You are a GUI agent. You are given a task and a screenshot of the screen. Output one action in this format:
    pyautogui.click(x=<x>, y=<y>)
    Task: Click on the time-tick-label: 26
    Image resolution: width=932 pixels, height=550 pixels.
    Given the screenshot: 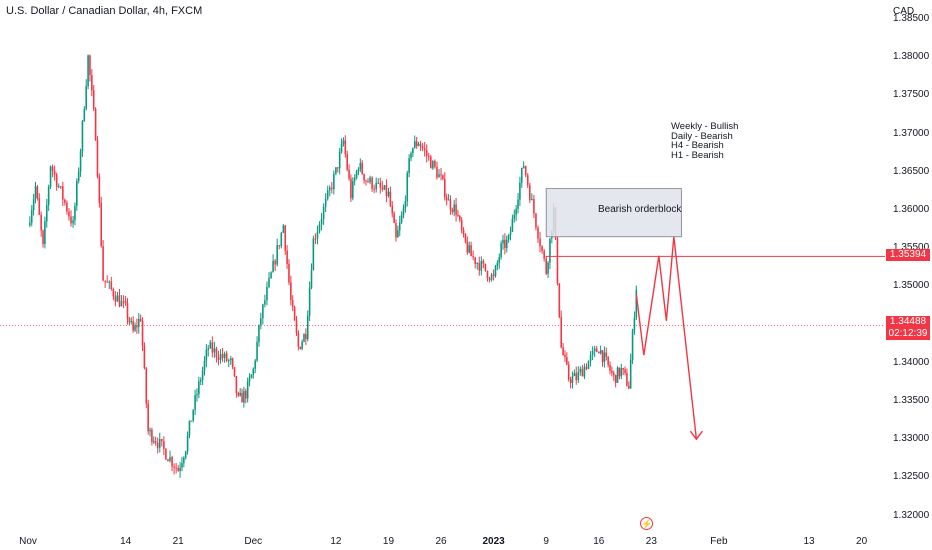 What is the action you would take?
    pyautogui.click(x=441, y=541)
    